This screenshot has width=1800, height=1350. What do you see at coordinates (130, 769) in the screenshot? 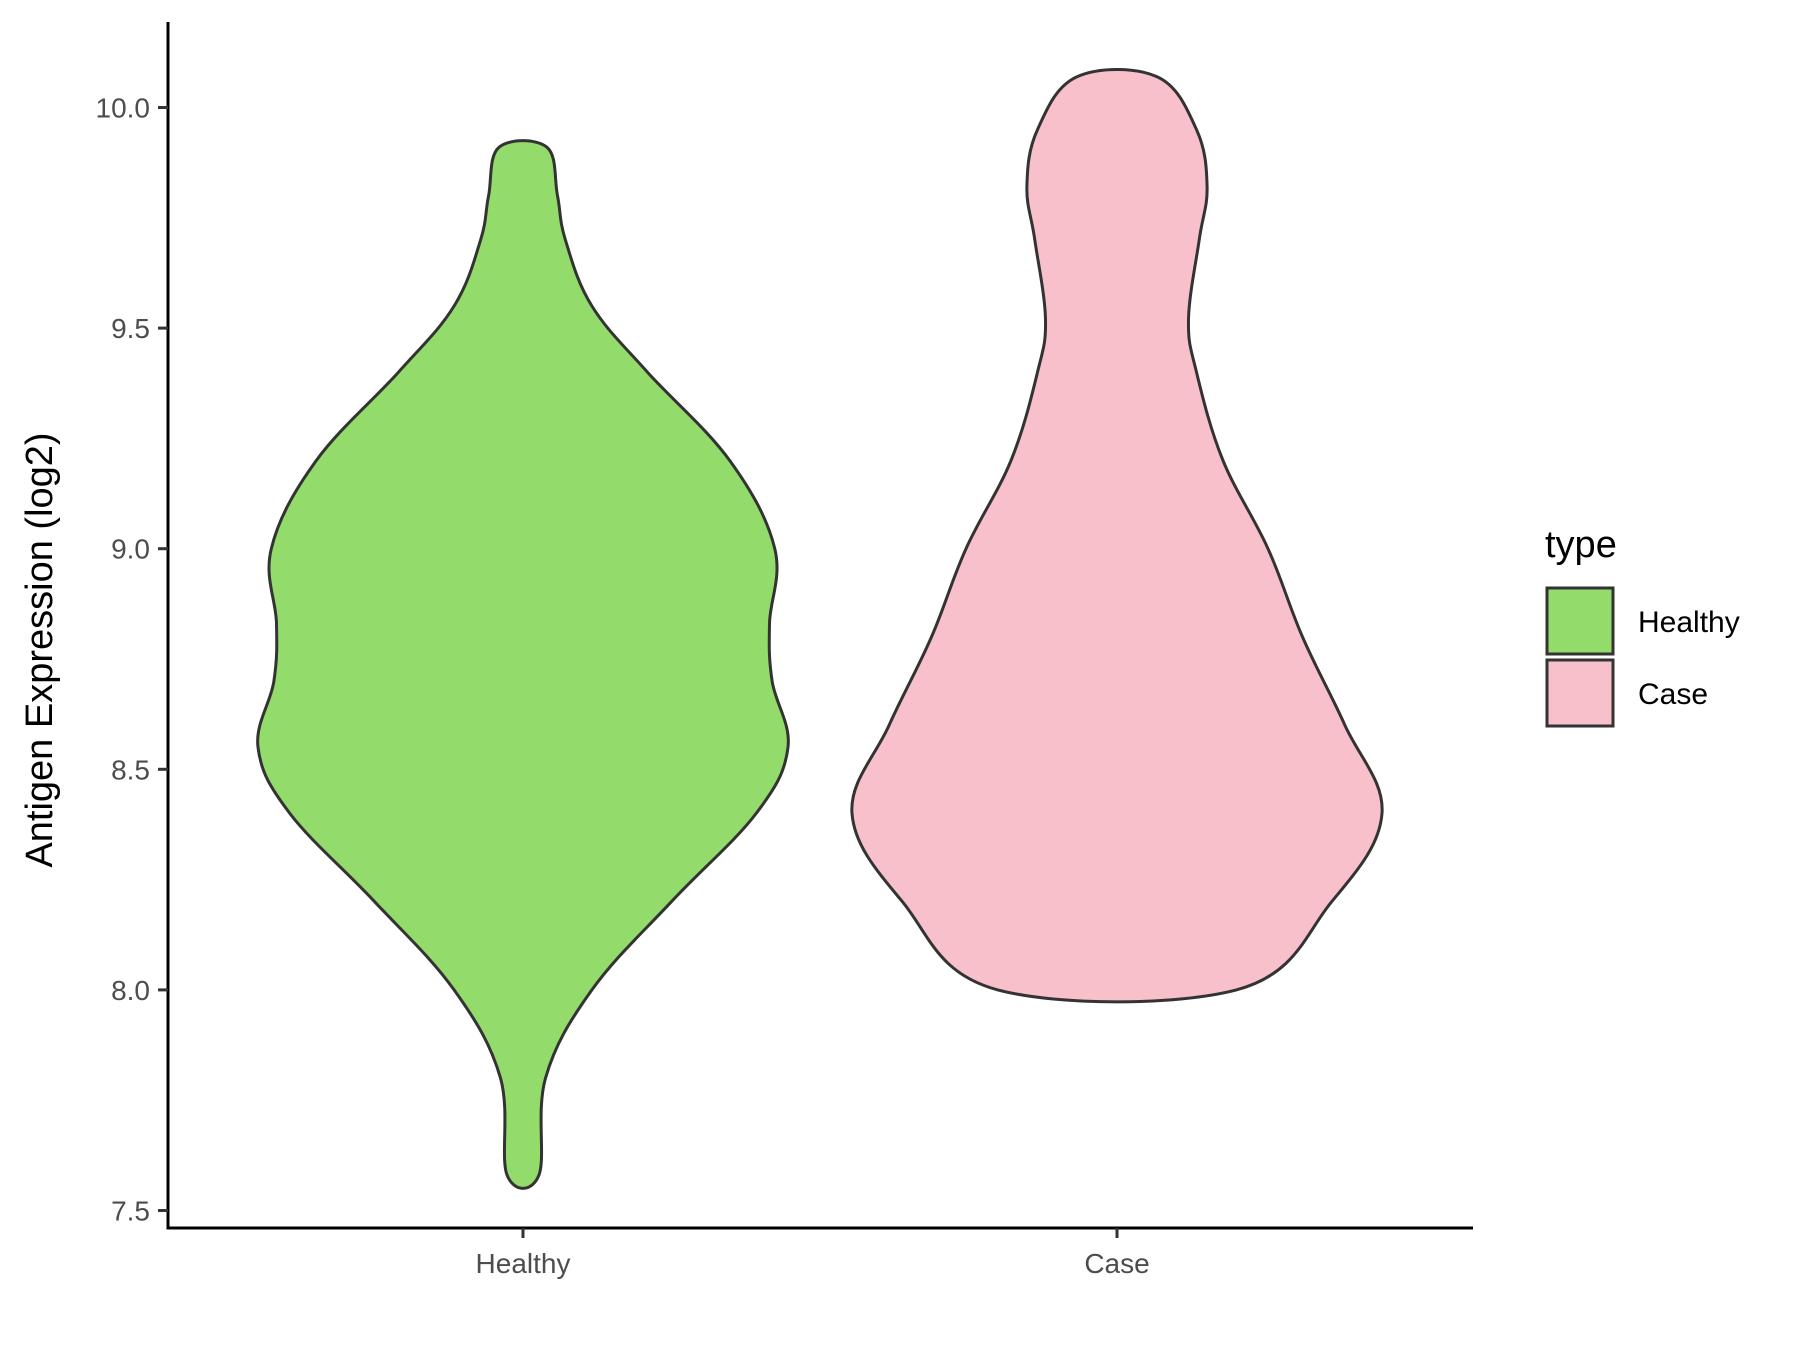
I see `y-tick-label: 8.5` at bounding box center [130, 769].